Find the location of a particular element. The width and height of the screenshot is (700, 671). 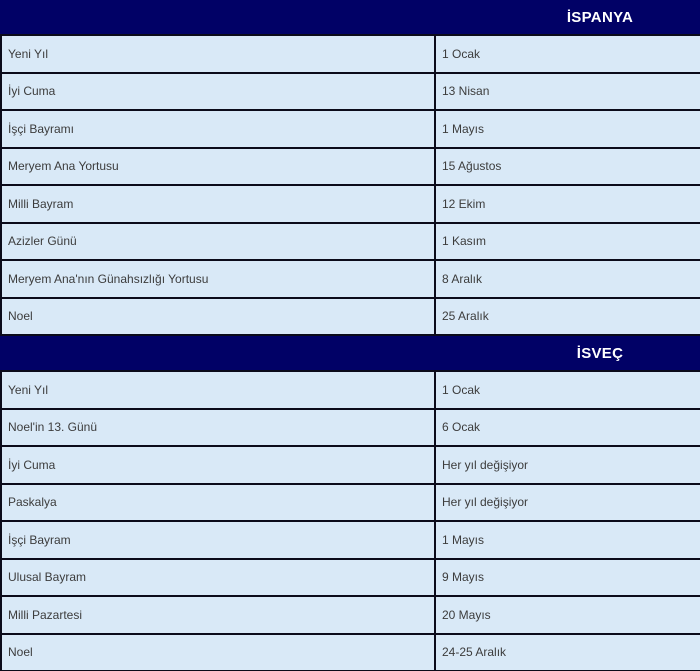

holiday-name-cell: İşçi Bayram is located at coordinates (219, 540).